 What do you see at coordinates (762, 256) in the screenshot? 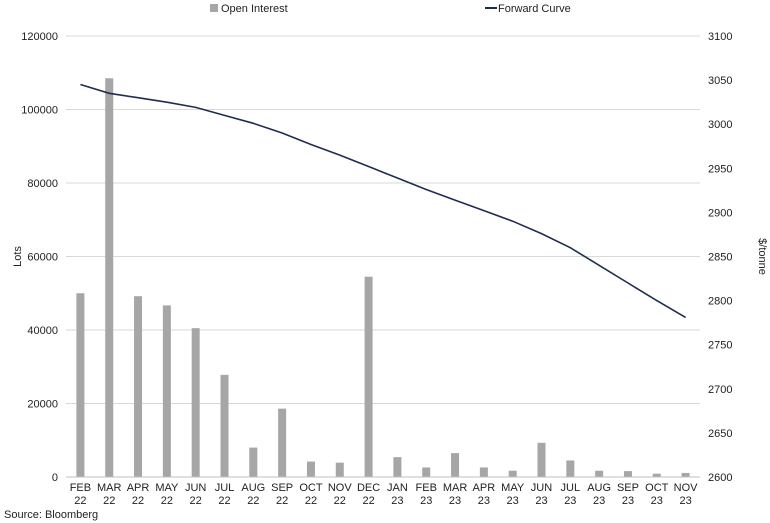
I see `right-axis-label: $/tonne` at bounding box center [762, 256].